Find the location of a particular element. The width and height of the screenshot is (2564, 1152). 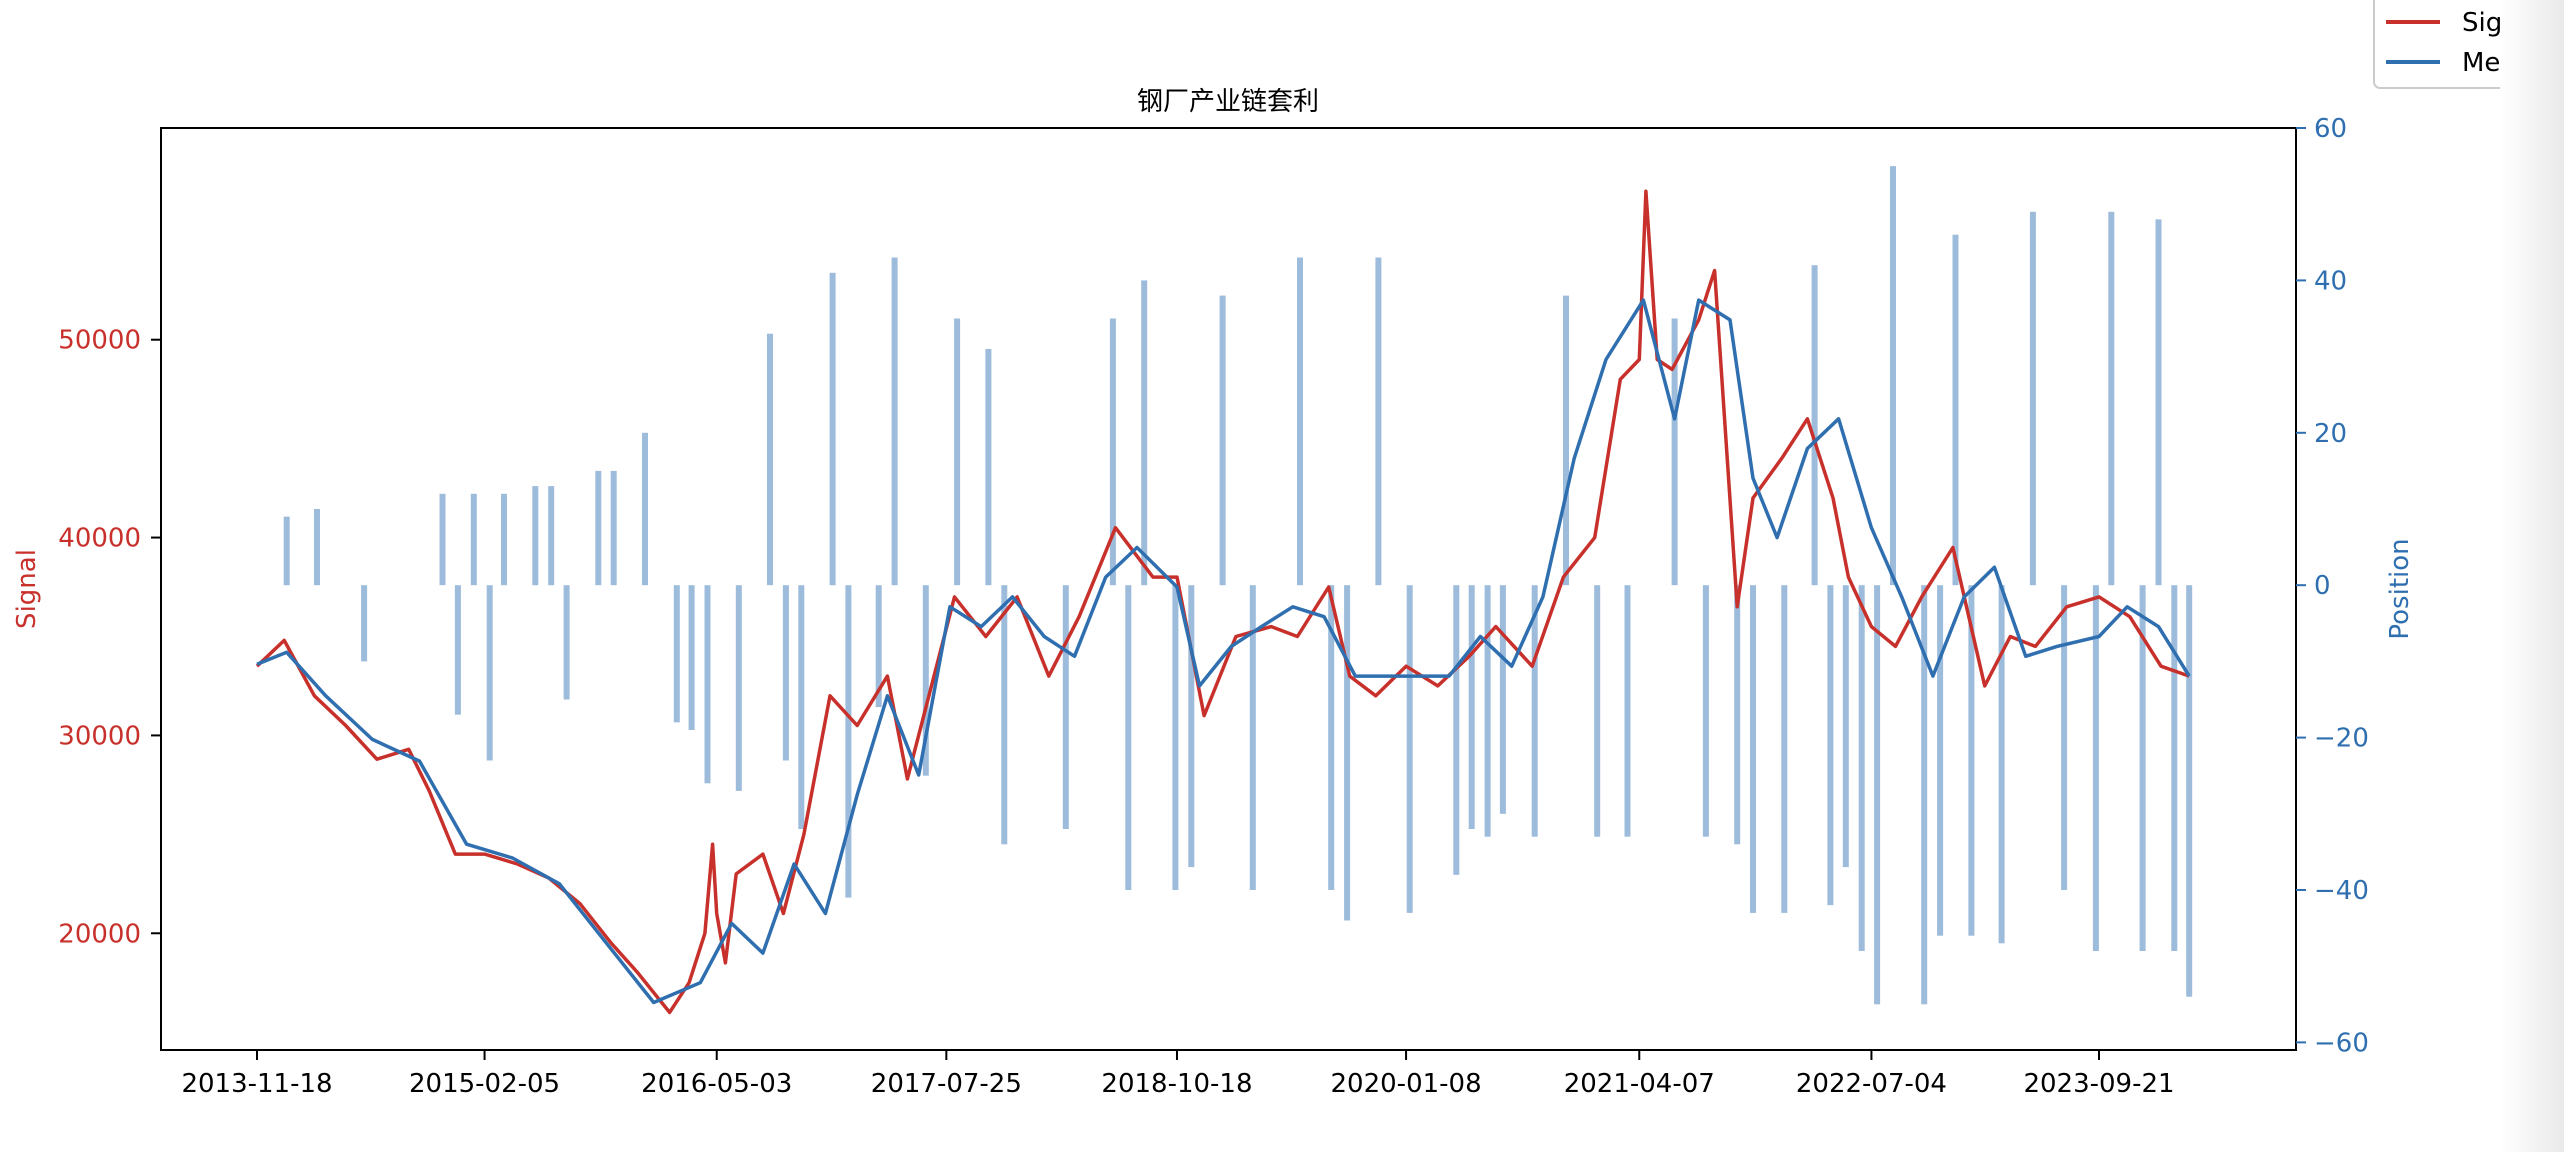

y2-tick-label: −40 is located at coordinates (2341, 891).